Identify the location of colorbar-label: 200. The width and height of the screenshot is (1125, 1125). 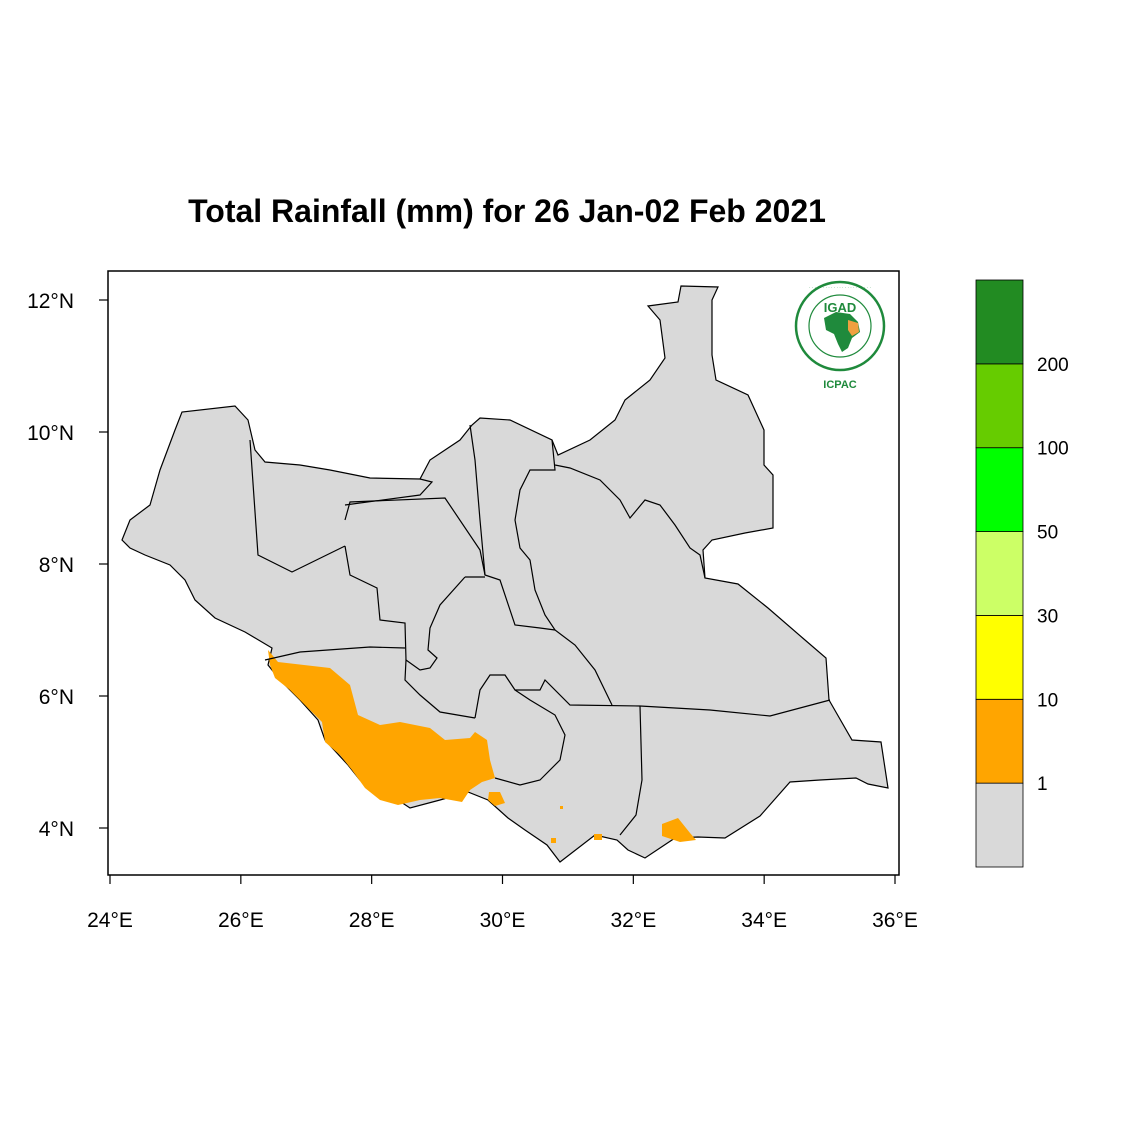
(1053, 365).